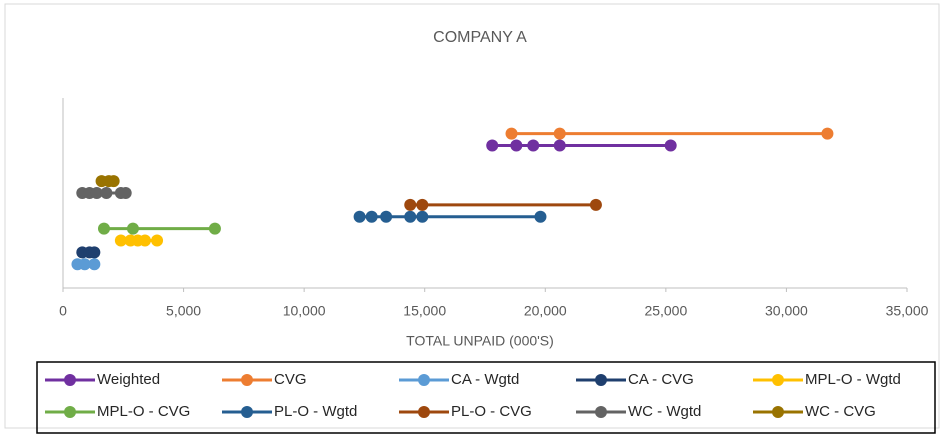 The image size is (942, 434). I want to click on legend-label: PL-O - CVG, so click(491, 411).